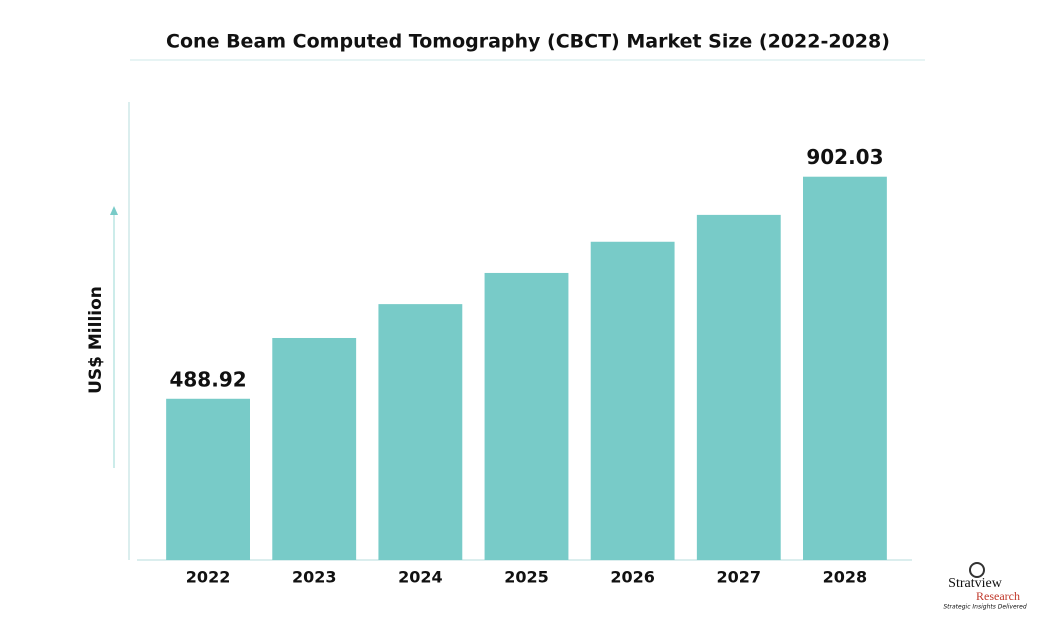 This screenshot has height=624, width=1056. I want to click on x-tick-label: 2027, so click(739, 577).